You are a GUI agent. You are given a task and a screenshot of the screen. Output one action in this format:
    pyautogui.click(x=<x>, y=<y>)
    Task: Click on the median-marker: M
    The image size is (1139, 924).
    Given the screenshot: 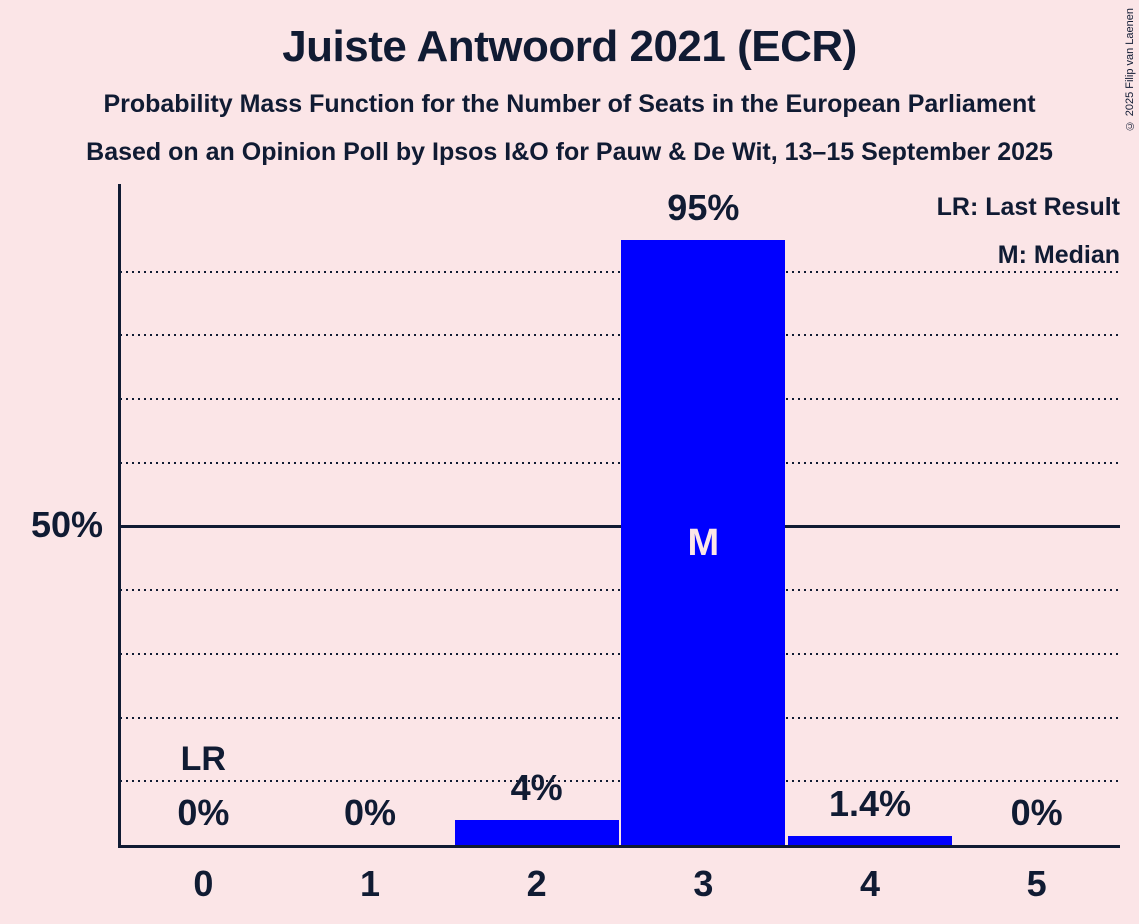 What is the action you would take?
    pyautogui.click(x=703, y=543)
    